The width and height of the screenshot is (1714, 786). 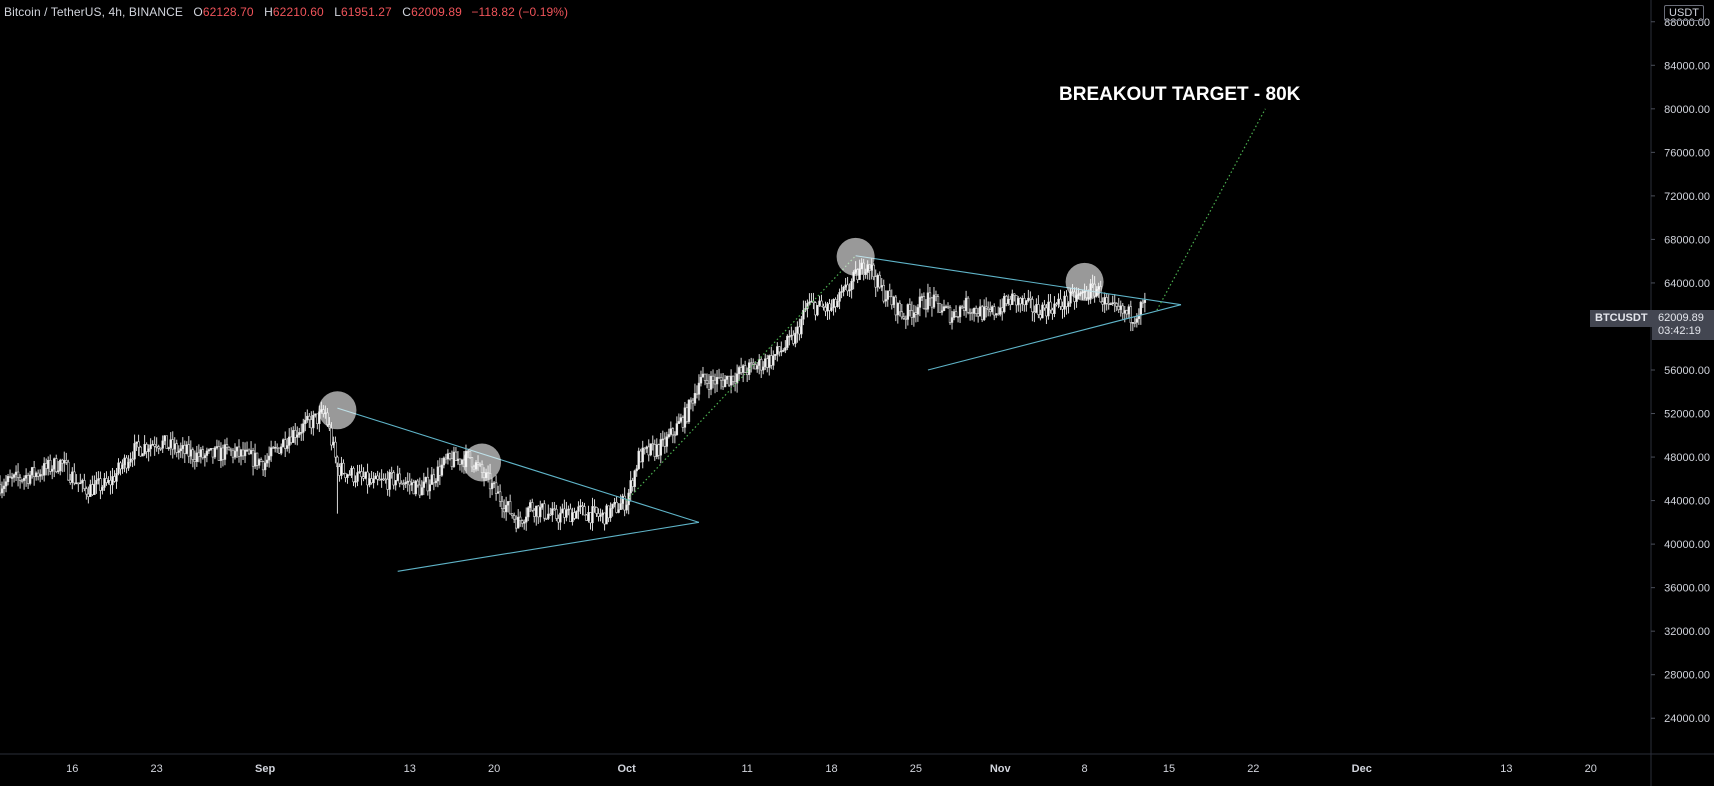 What do you see at coordinates (1211, 209) in the screenshot?
I see `breakout-projection` at bounding box center [1211, 209].